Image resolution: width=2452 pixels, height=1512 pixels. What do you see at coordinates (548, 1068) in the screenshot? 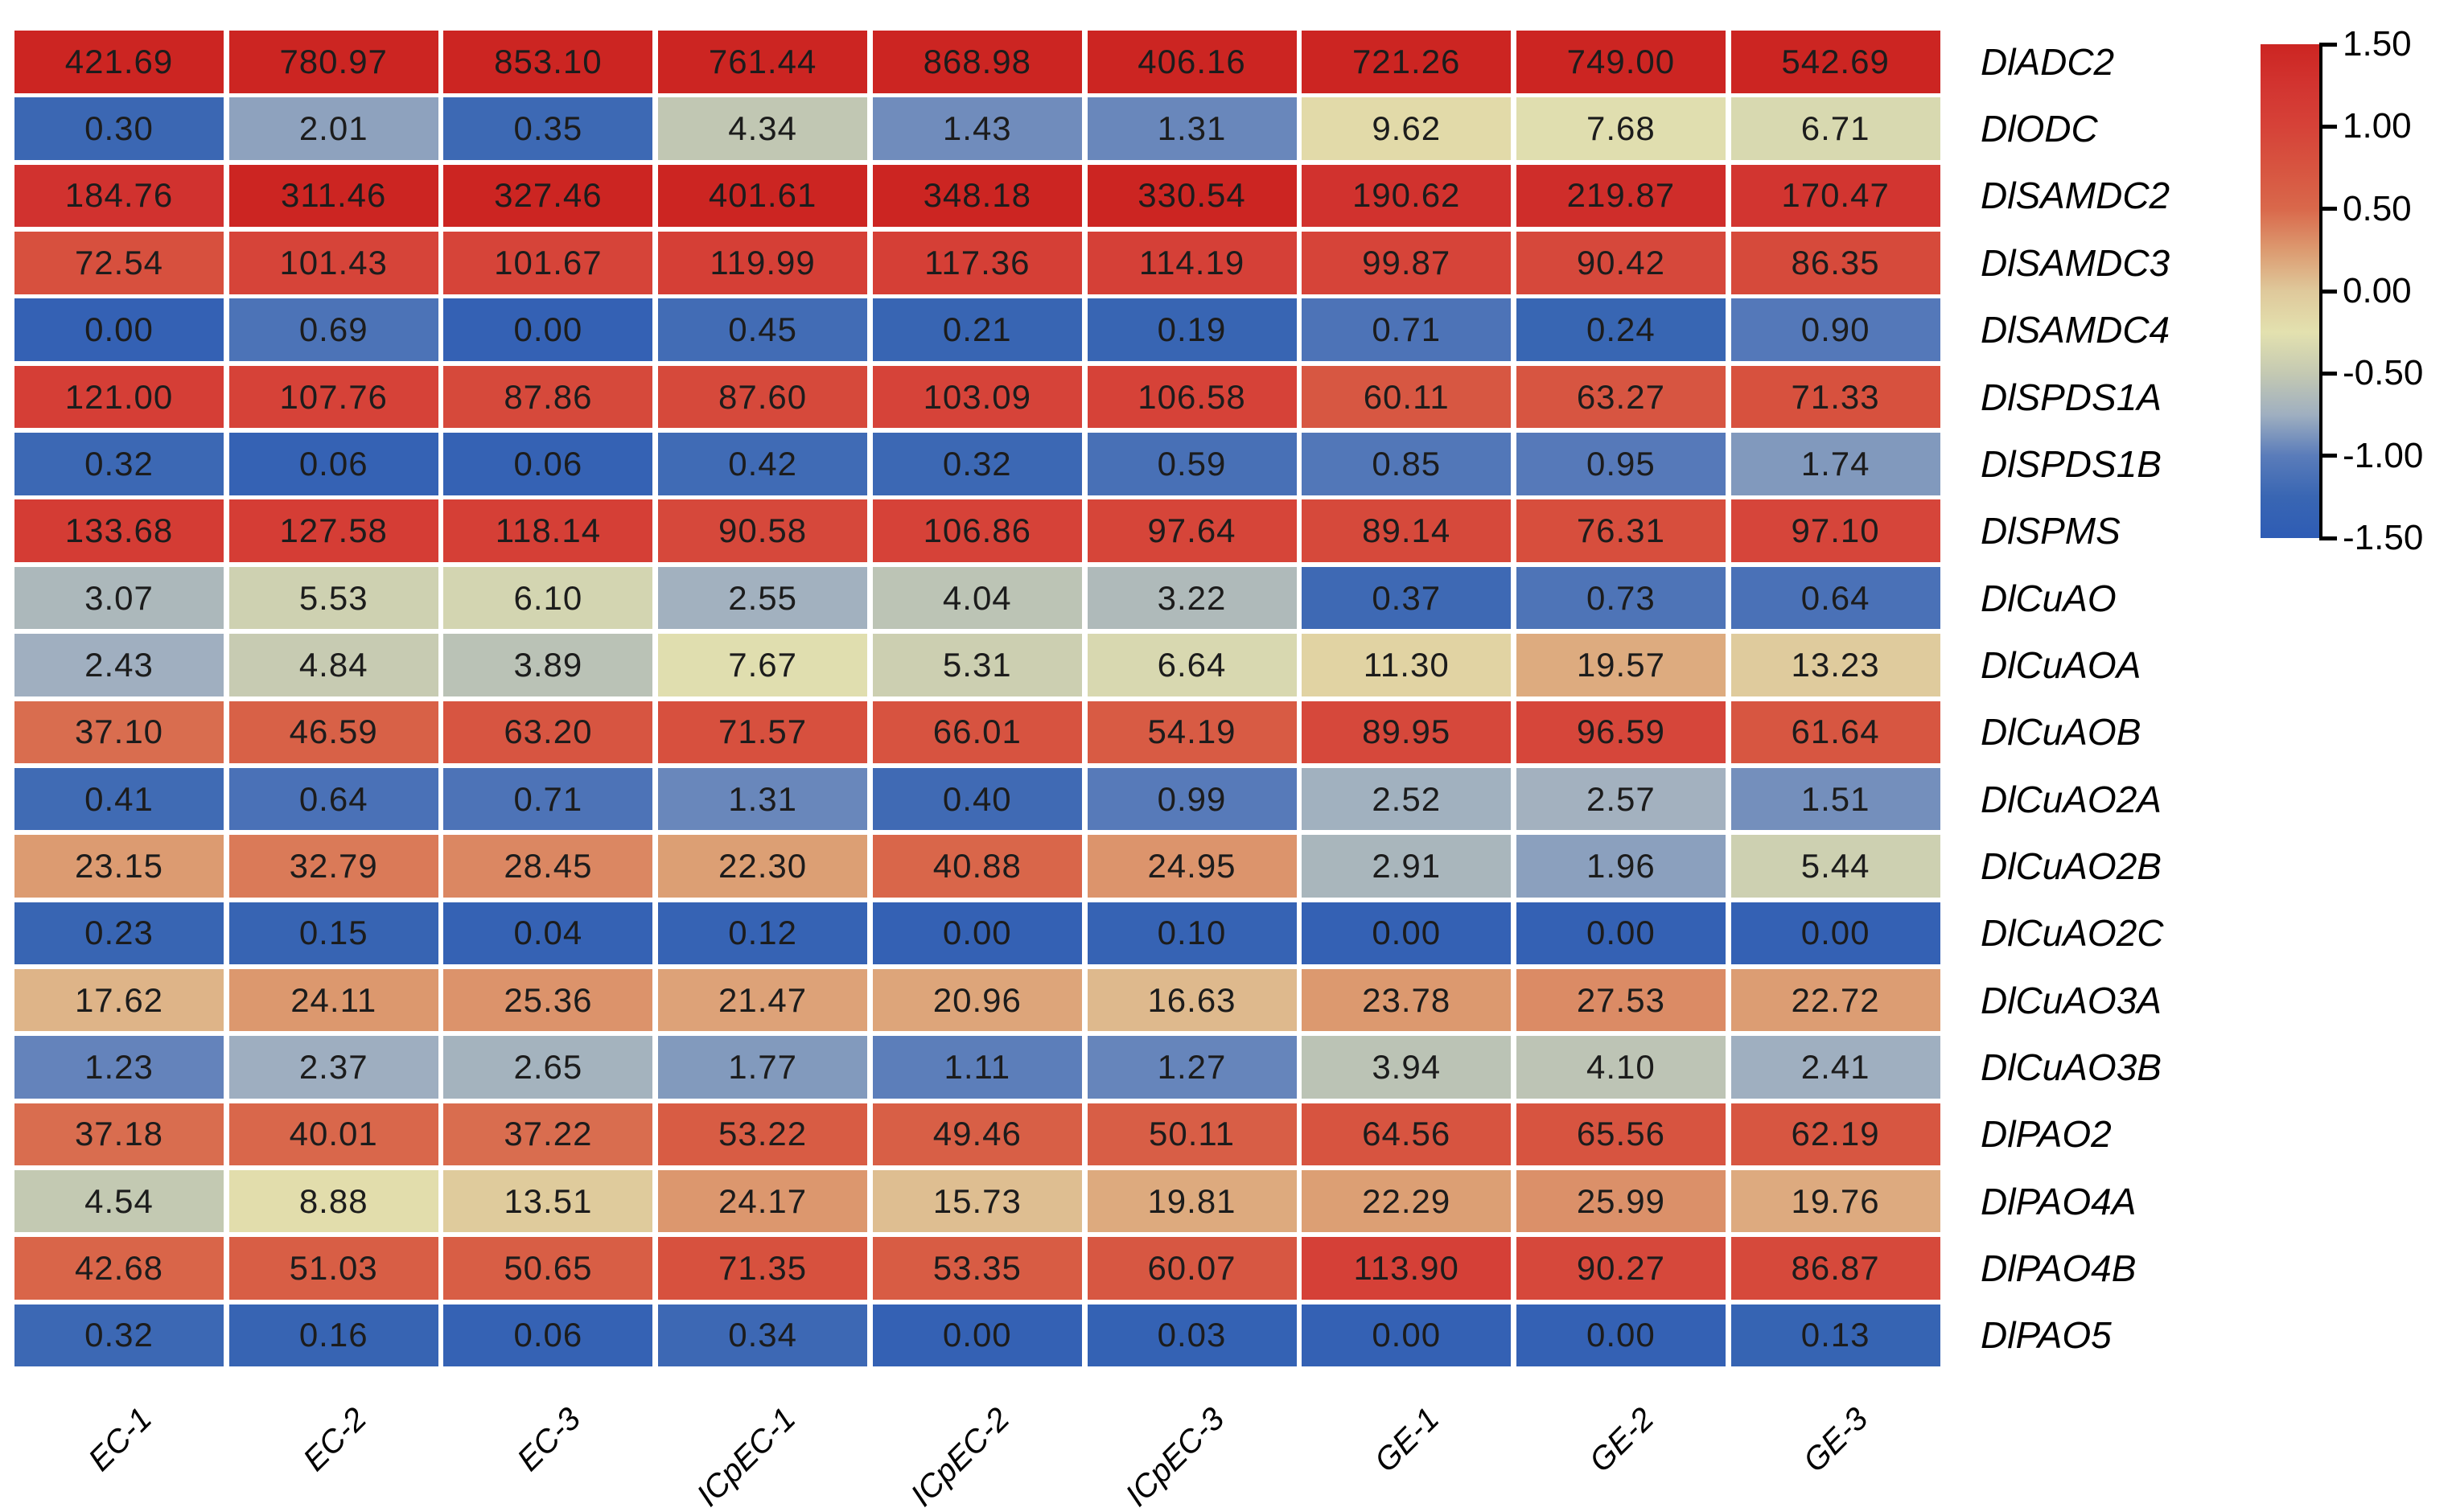
I see `heatmap-cell: 2.65` at bounding box center [548, 1068].